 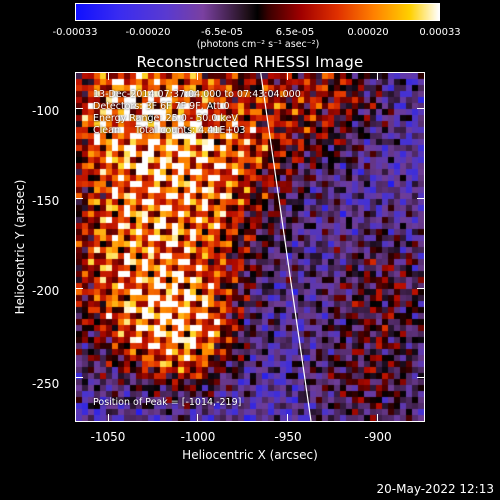 What do you see at coordinates (46, 291) in the screenshot?
I see `y-tick-label: -200` at bounding box center [46, 291].